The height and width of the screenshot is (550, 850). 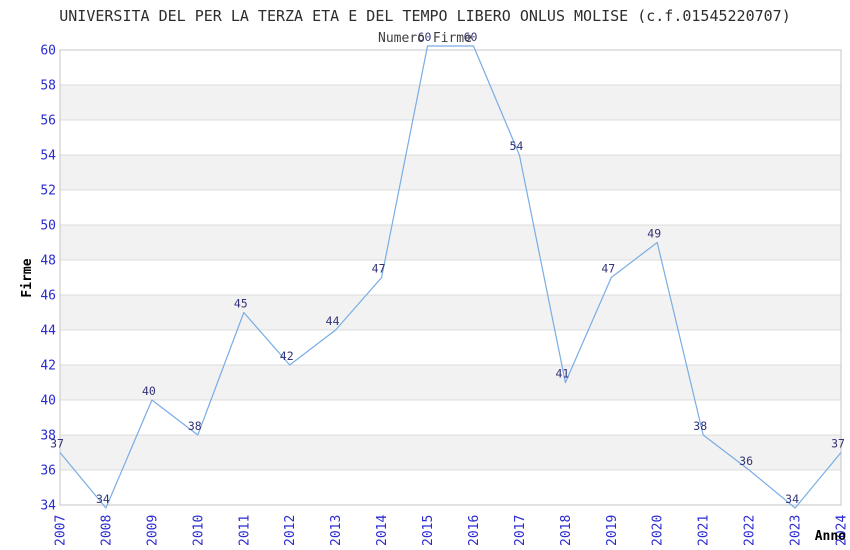 I want to click on x-tick-label: 2020, so click(x=658, y=530).